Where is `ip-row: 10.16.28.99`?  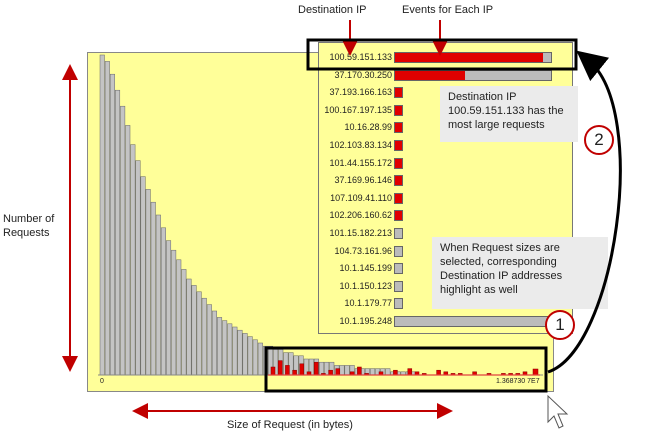 ip-row: 10.16.28.99 is located at coordinates (446, 128).